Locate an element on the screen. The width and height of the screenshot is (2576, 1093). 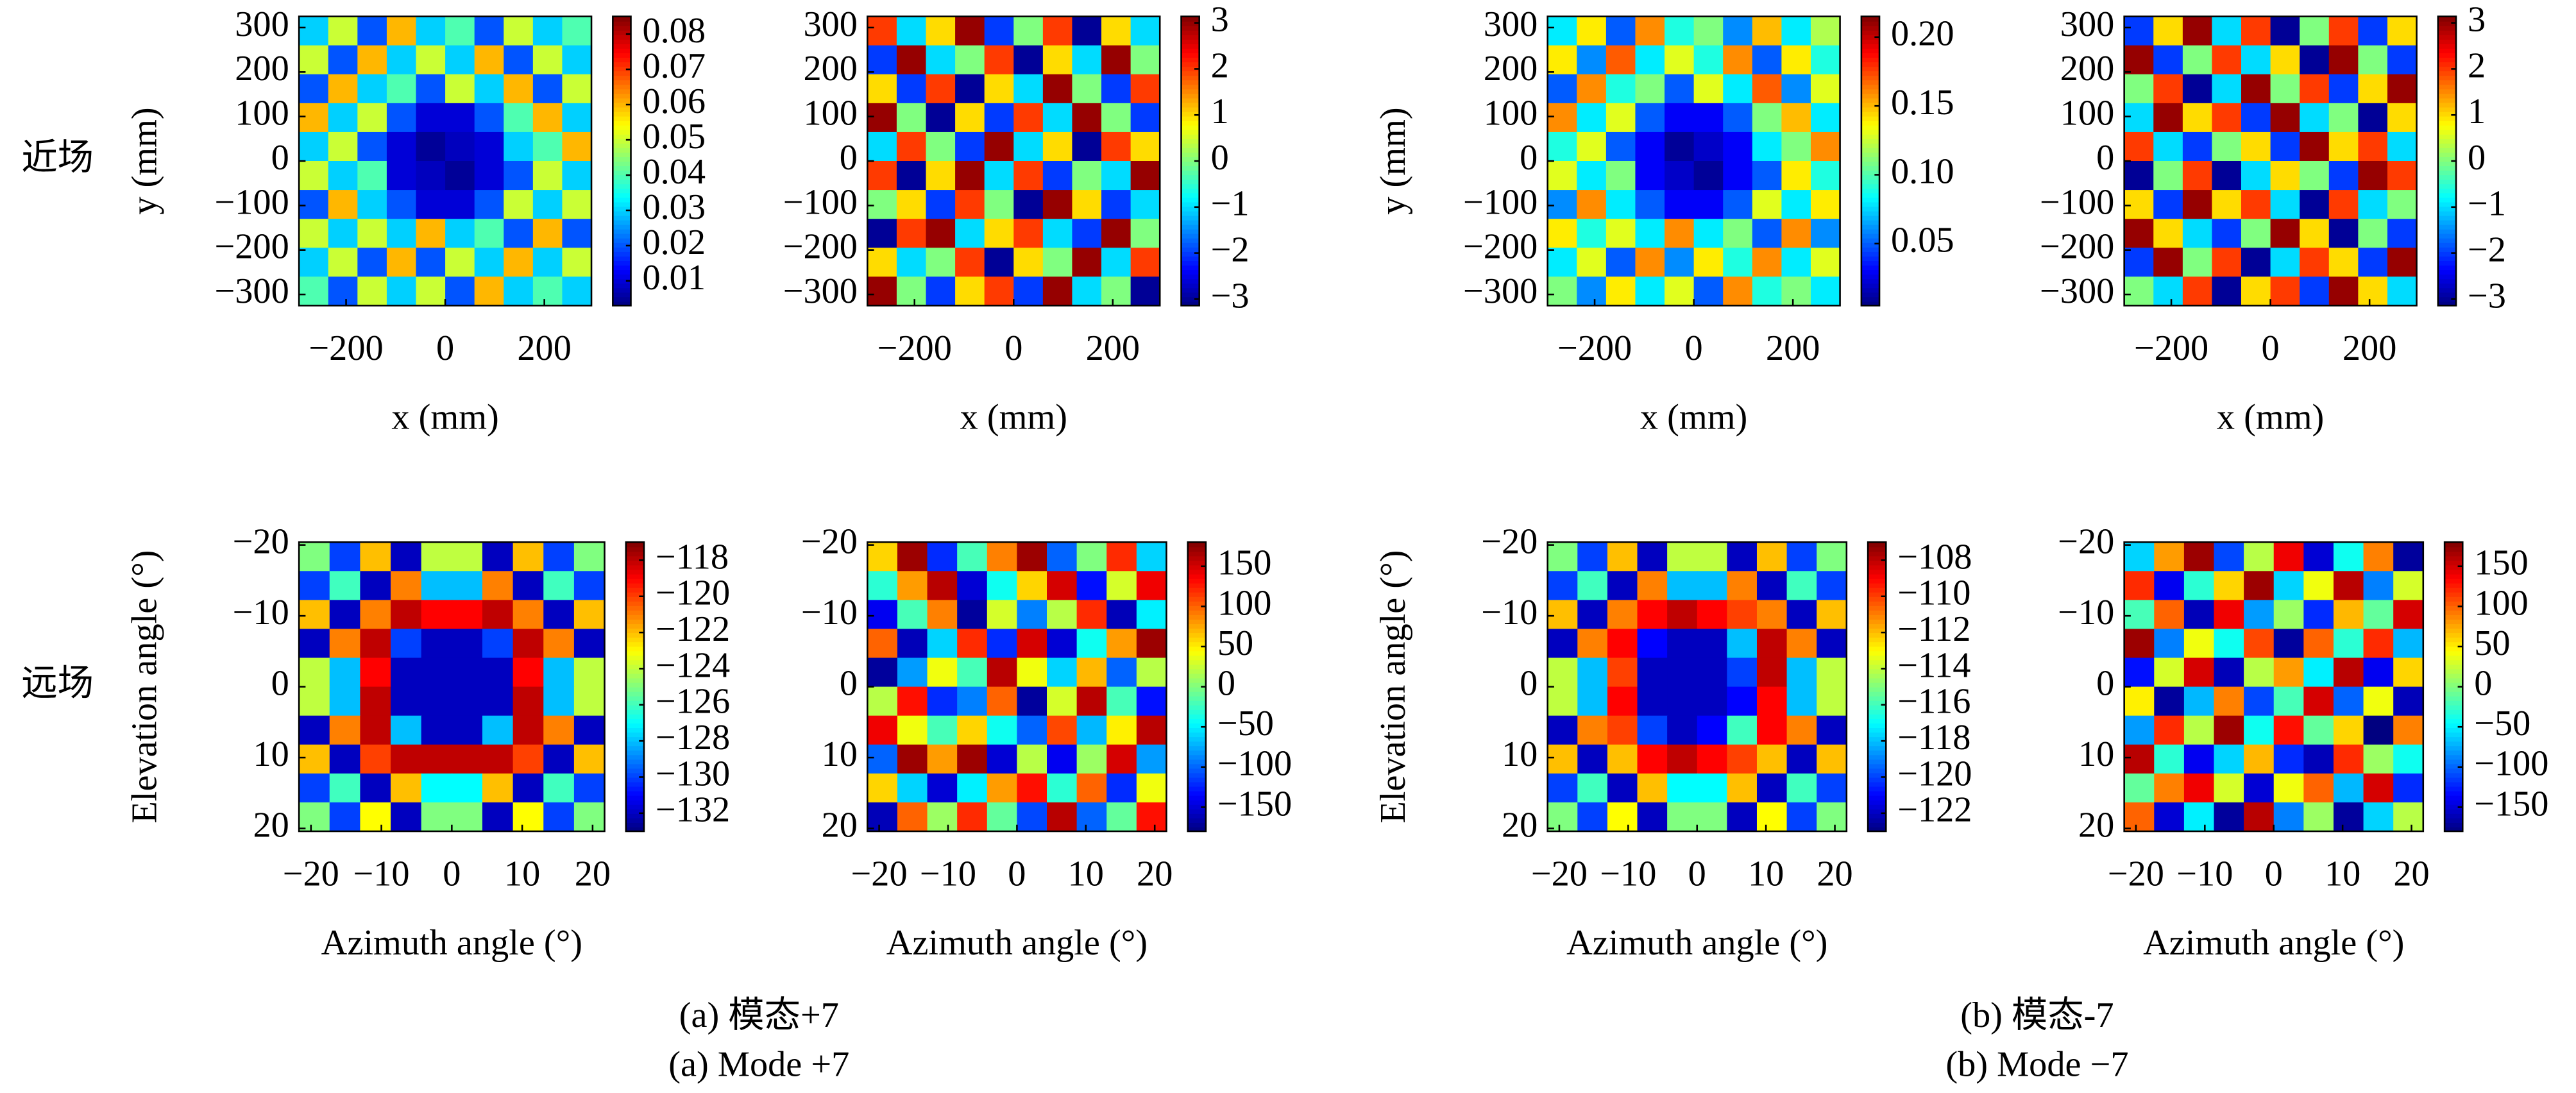
y-tick-label: −20 is located at coordinates (2086, 542).